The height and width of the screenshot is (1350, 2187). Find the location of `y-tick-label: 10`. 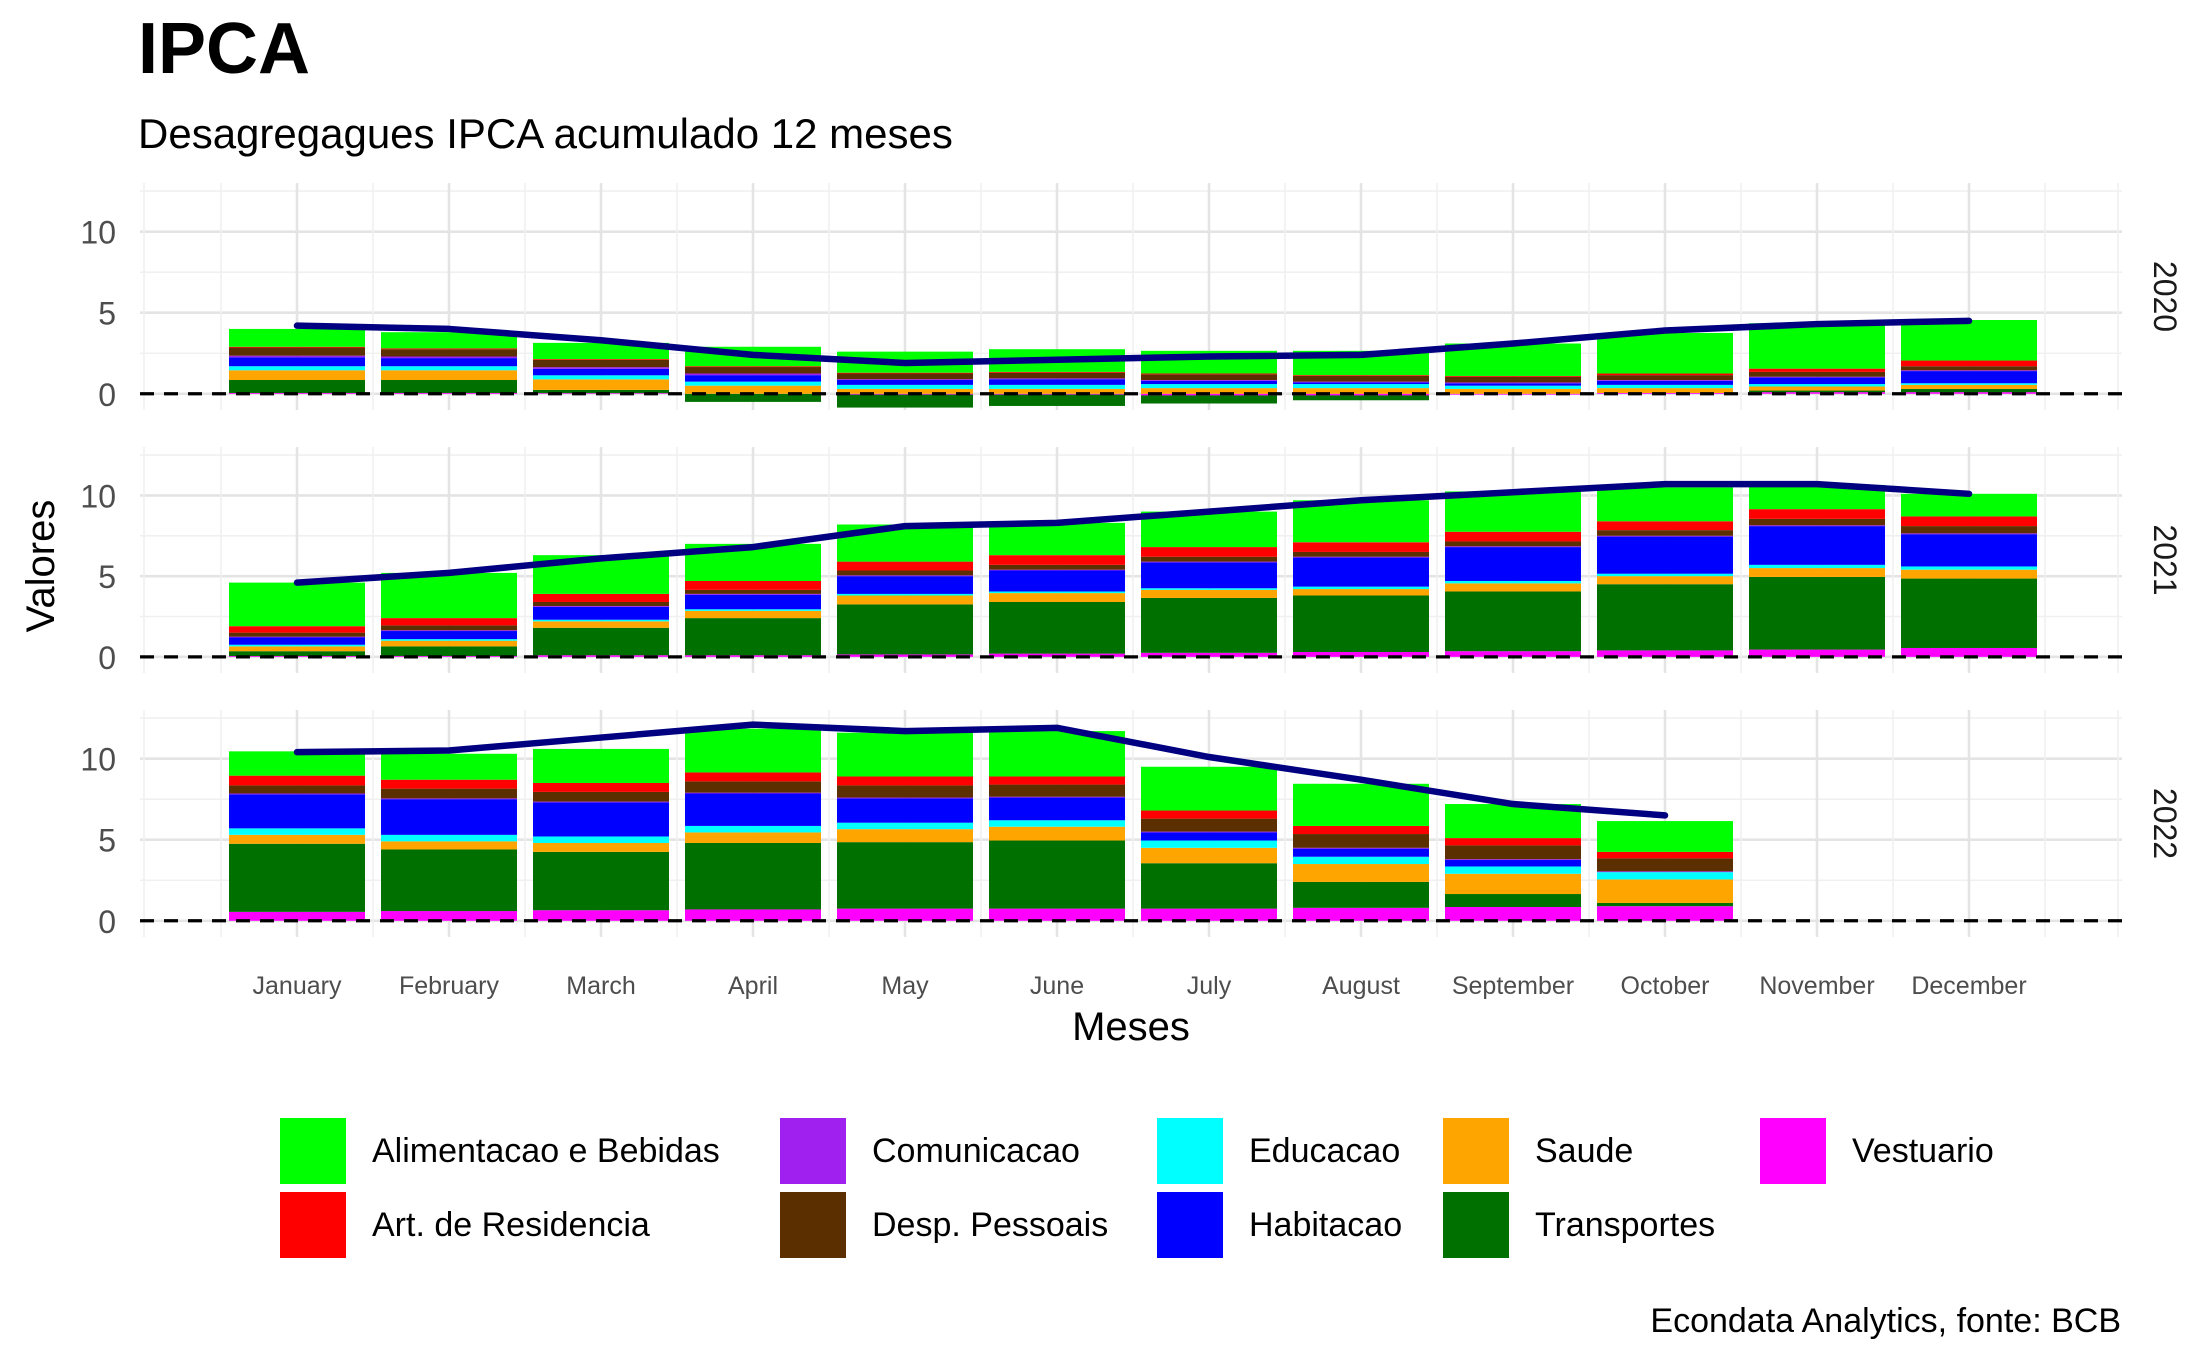

y-tick-label: 10 is located at coordinates (98, 233).